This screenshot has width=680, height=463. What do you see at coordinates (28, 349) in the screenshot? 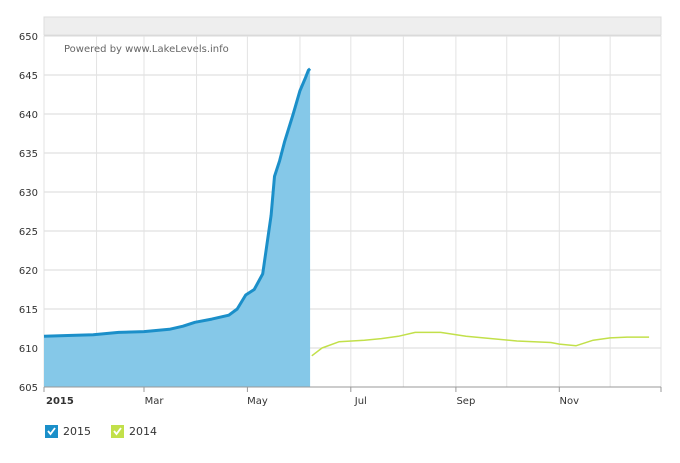
I see `y-tick-label: 610` at bounding box center [28, 349].